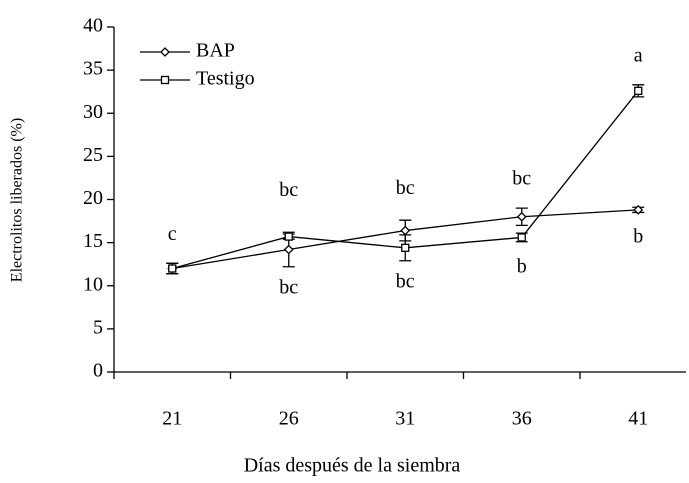 Image resolution: width=689 pixels, height=483 pixels. Describe the element at coordinates (93, 284) in the screenshot. I see `y-tick-label: 10` at that location.